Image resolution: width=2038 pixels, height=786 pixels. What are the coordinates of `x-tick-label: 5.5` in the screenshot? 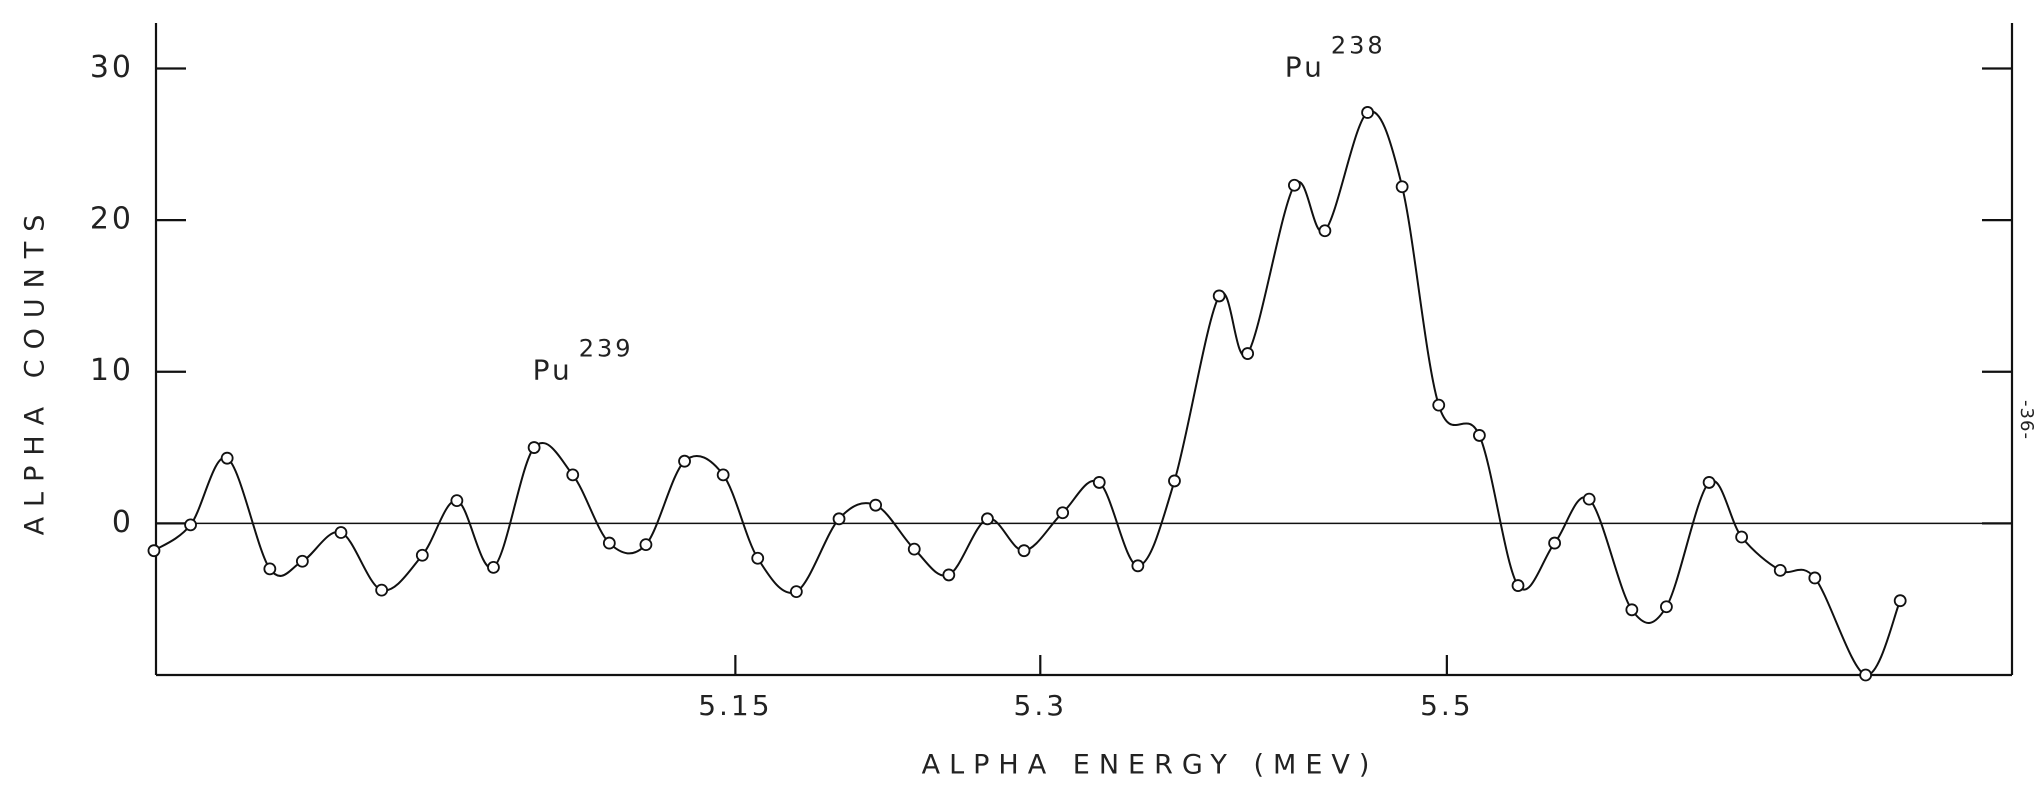 It's located at (1447, 705).